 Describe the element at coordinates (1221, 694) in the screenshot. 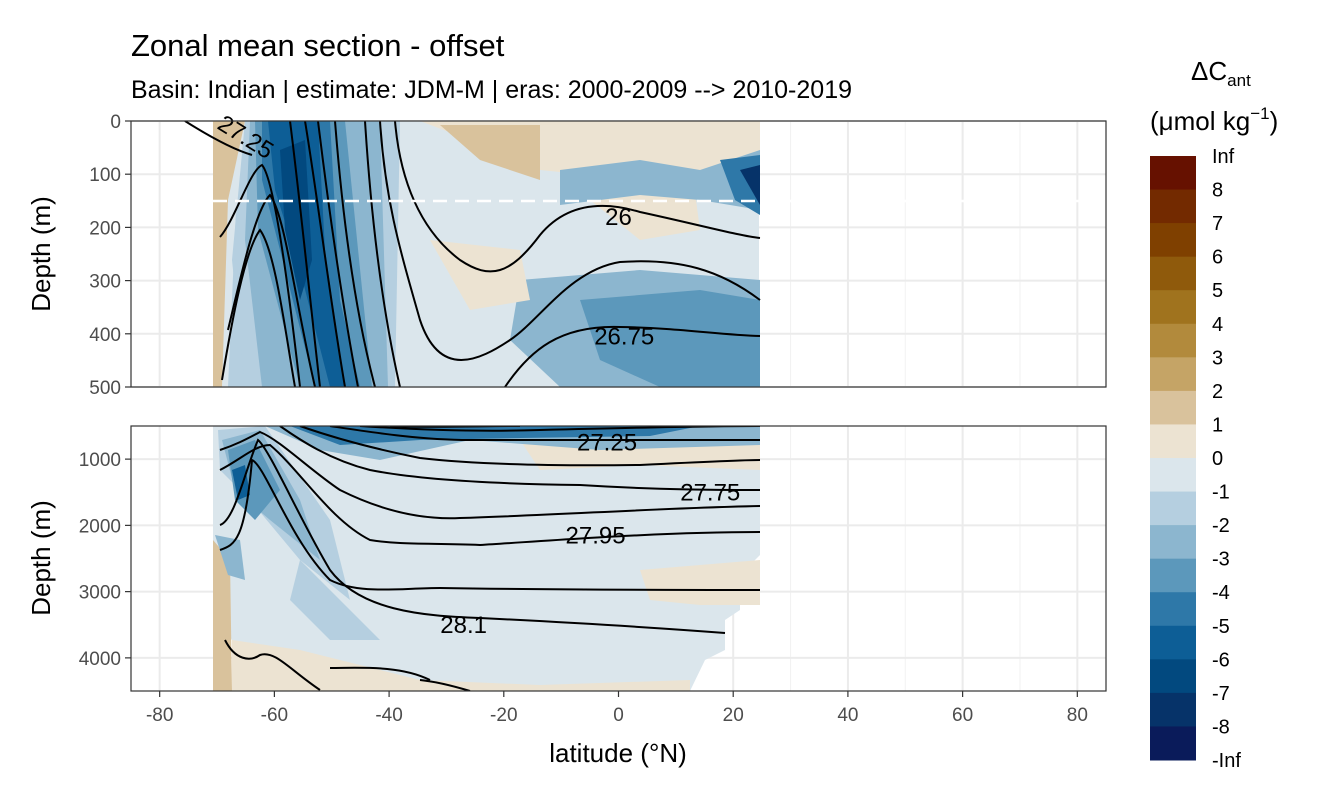

I see `colorbar-label: -7` at that location.